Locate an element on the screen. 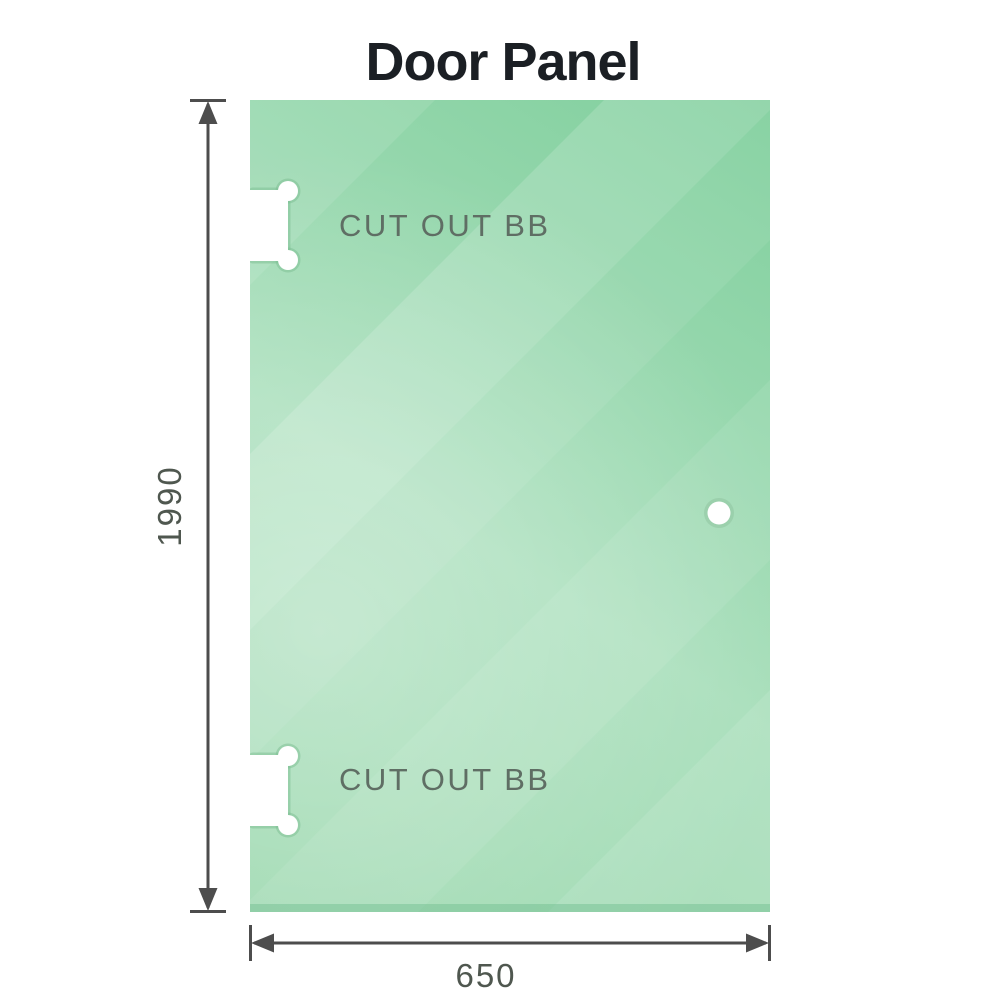 The height and width of the screenshot is (1000, 1000). arrow-left-icon is located at coordinates (262, 943).